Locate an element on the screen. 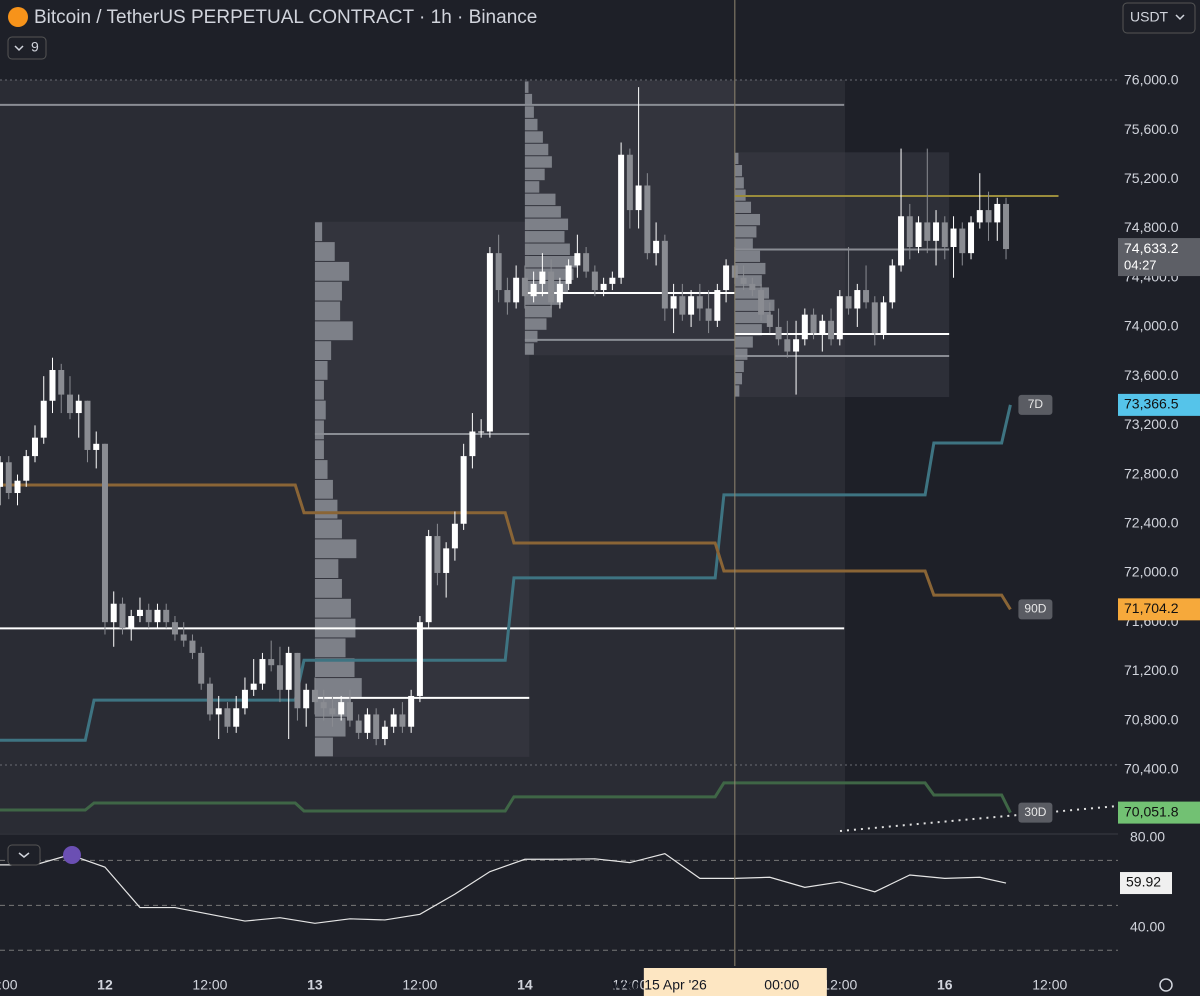  price-tag-label: 70,051.8 is located at coordinates (1151, 811).